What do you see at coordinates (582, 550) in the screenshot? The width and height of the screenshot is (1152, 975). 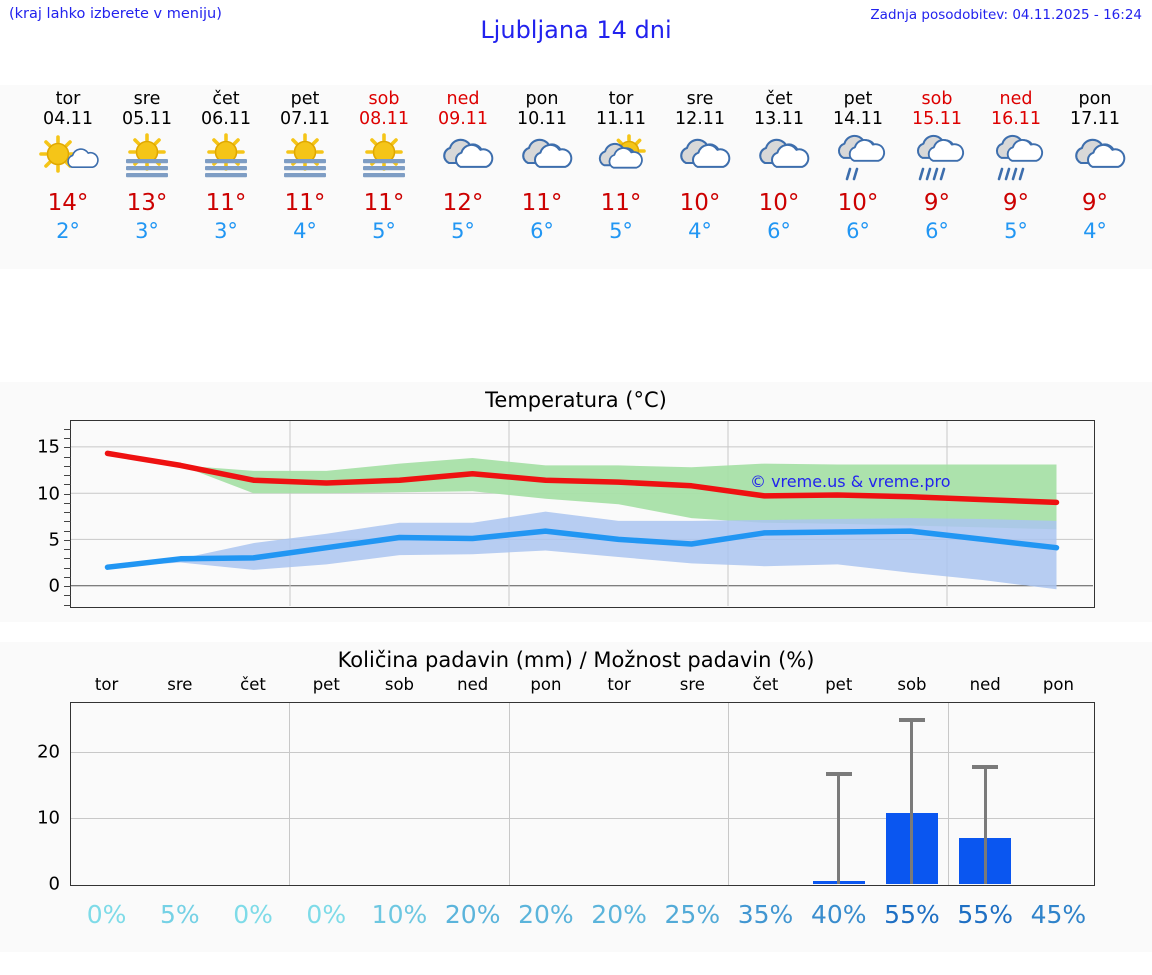 I see `temp-min-range-band` at bounding box center [582, 550].